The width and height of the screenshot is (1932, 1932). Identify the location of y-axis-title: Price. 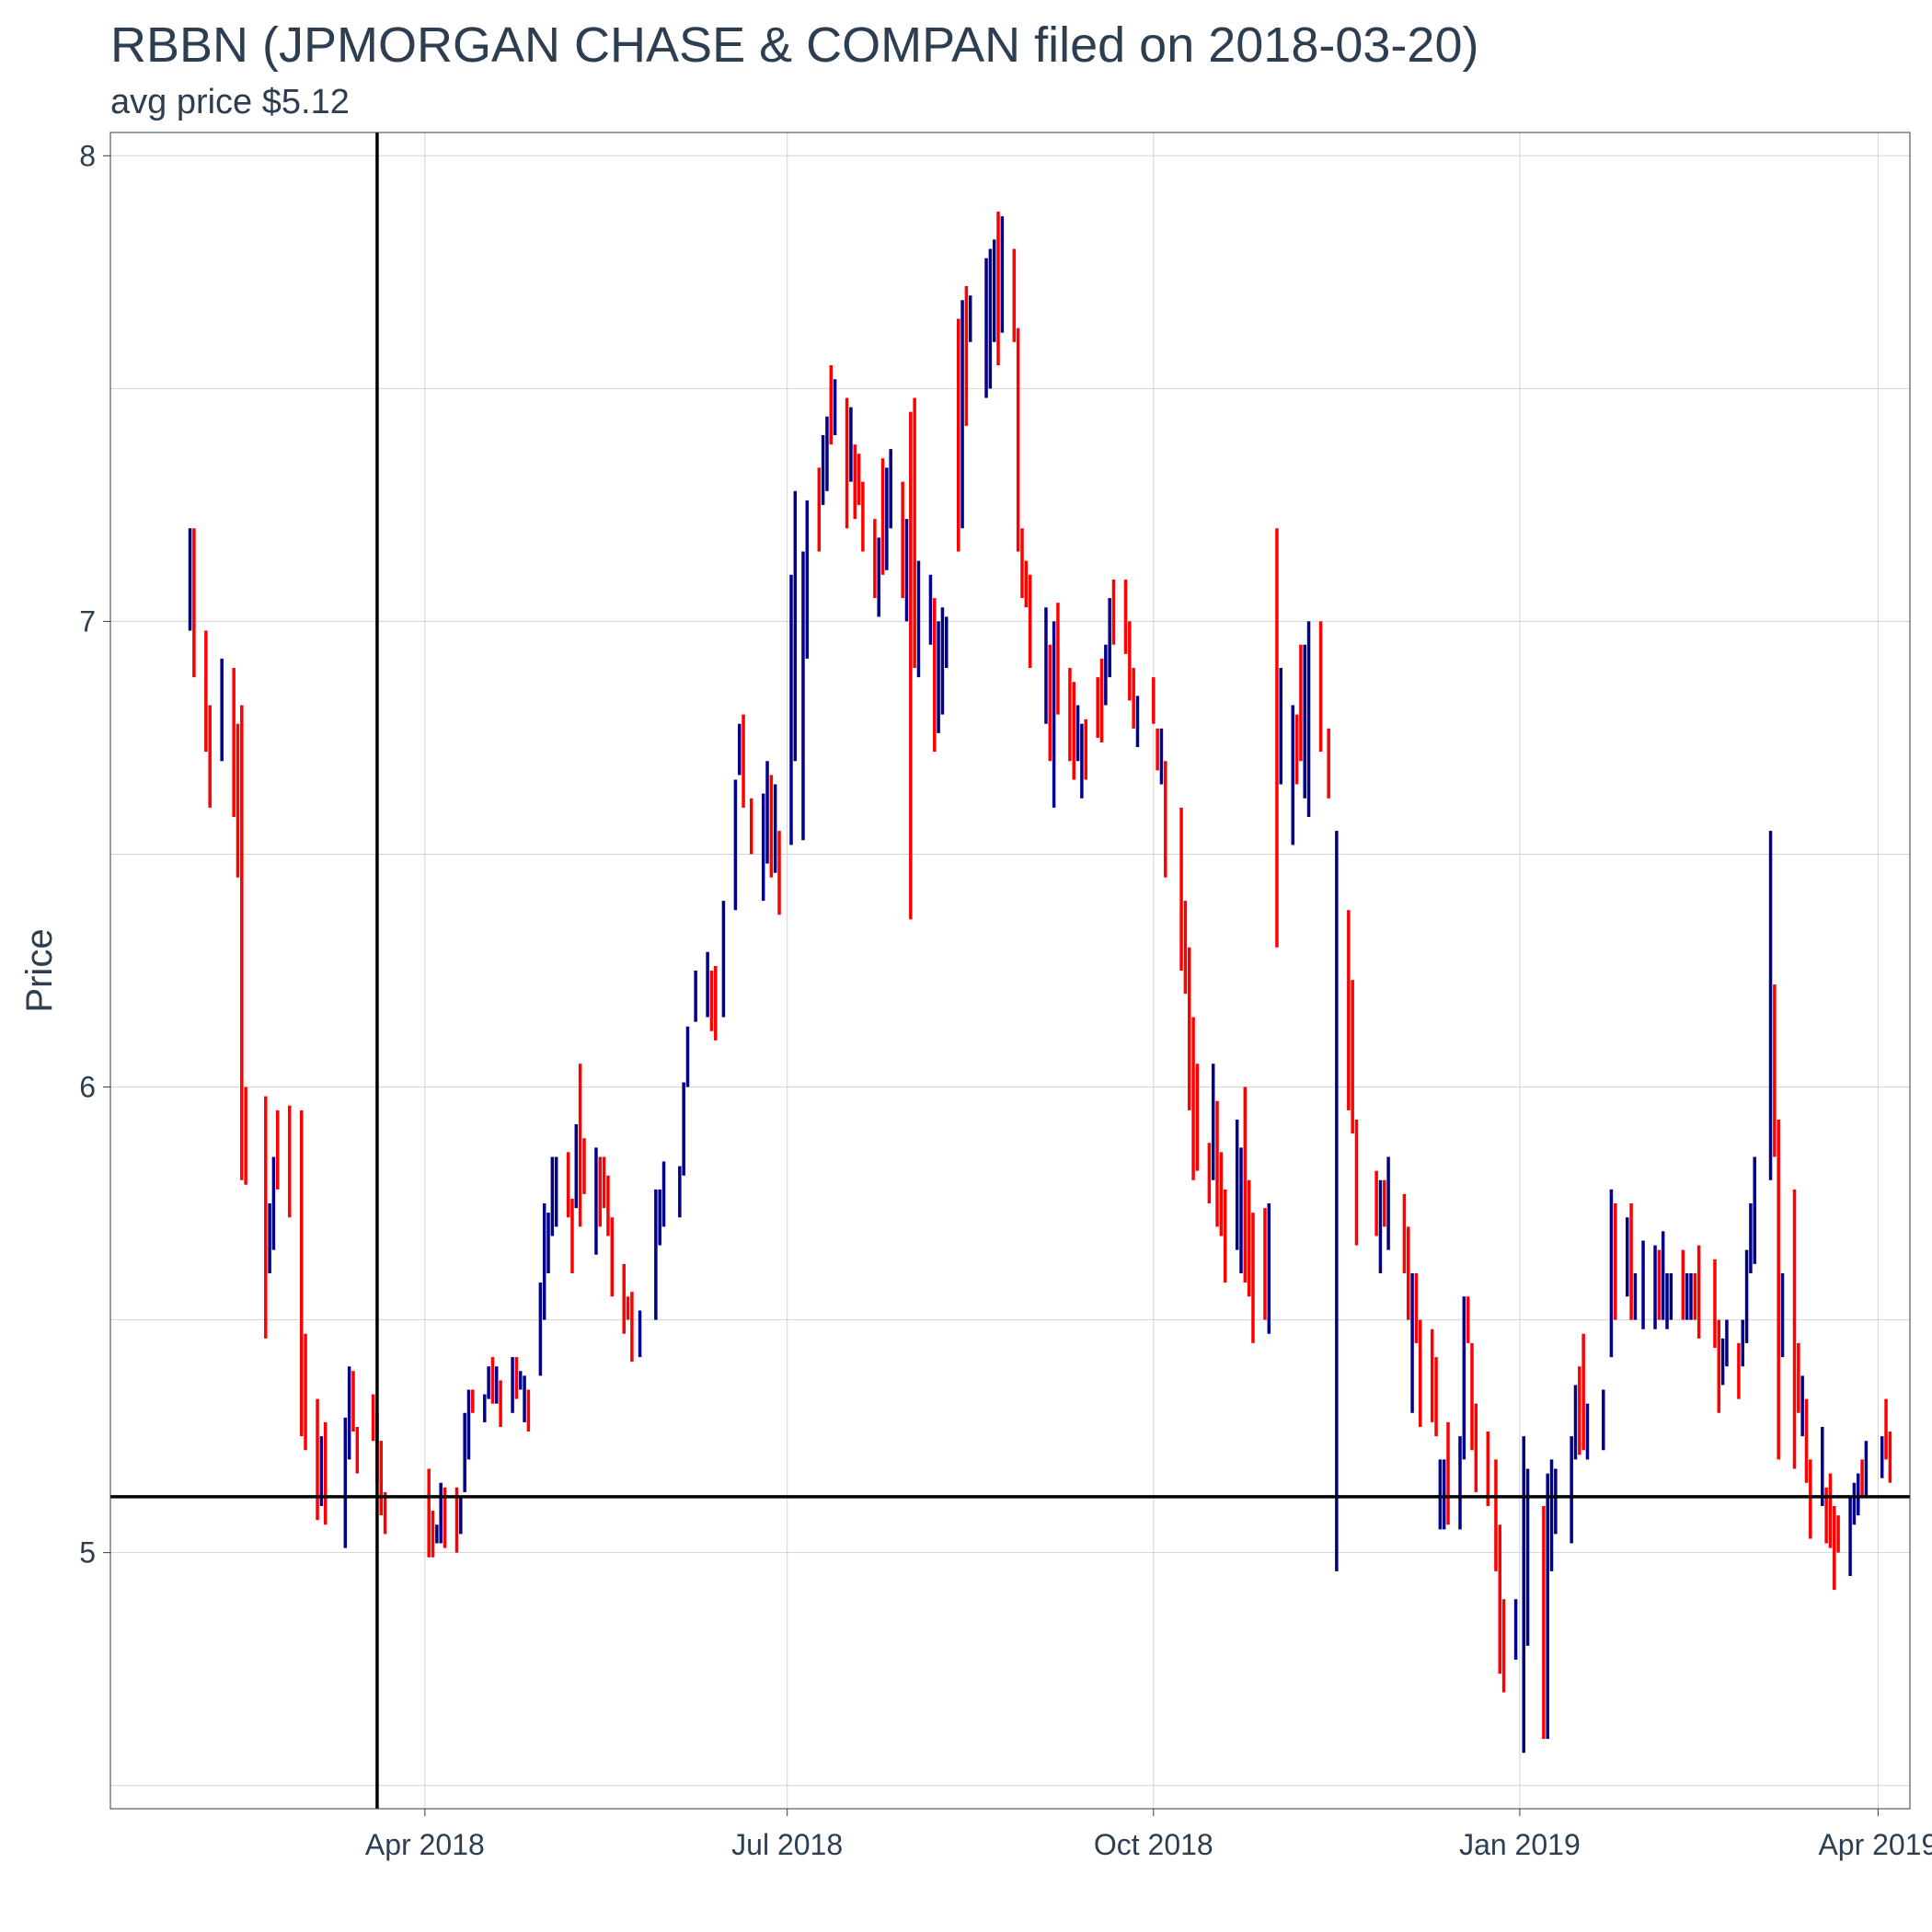
(39, 970).